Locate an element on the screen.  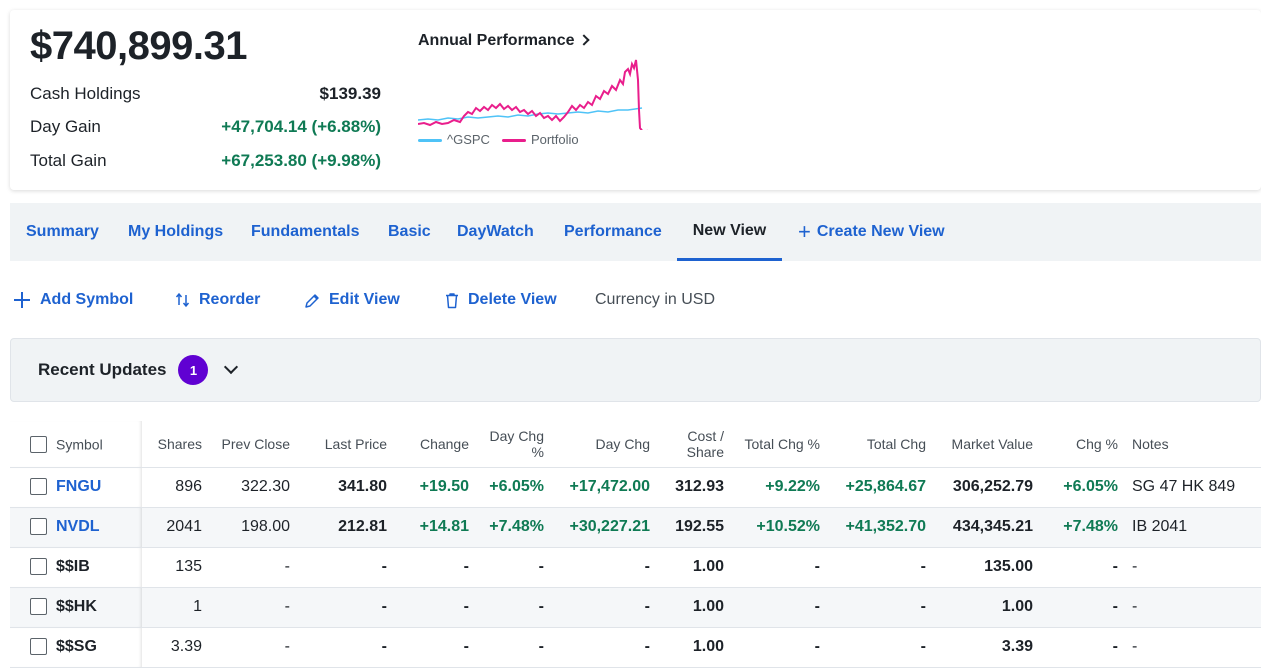
header-symbol: Symbol is located at coordinates (76, 444).